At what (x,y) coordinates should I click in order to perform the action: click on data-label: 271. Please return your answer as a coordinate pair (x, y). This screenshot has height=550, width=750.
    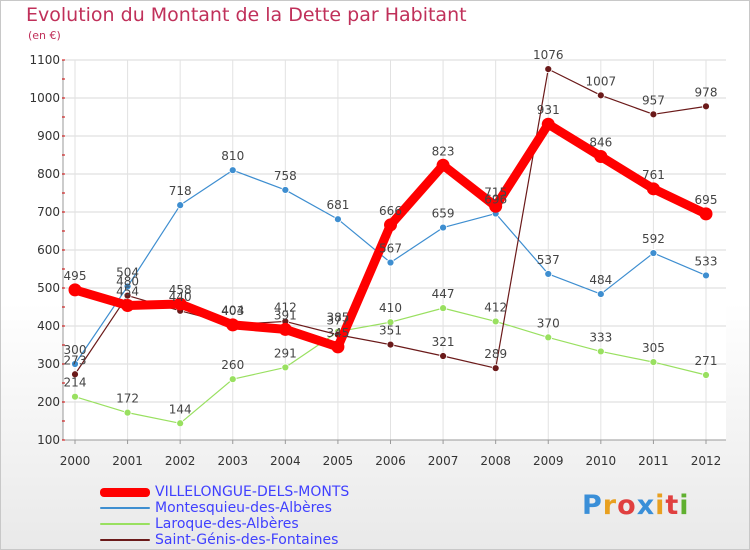
    Looking at the image, I should click on (706, 361).